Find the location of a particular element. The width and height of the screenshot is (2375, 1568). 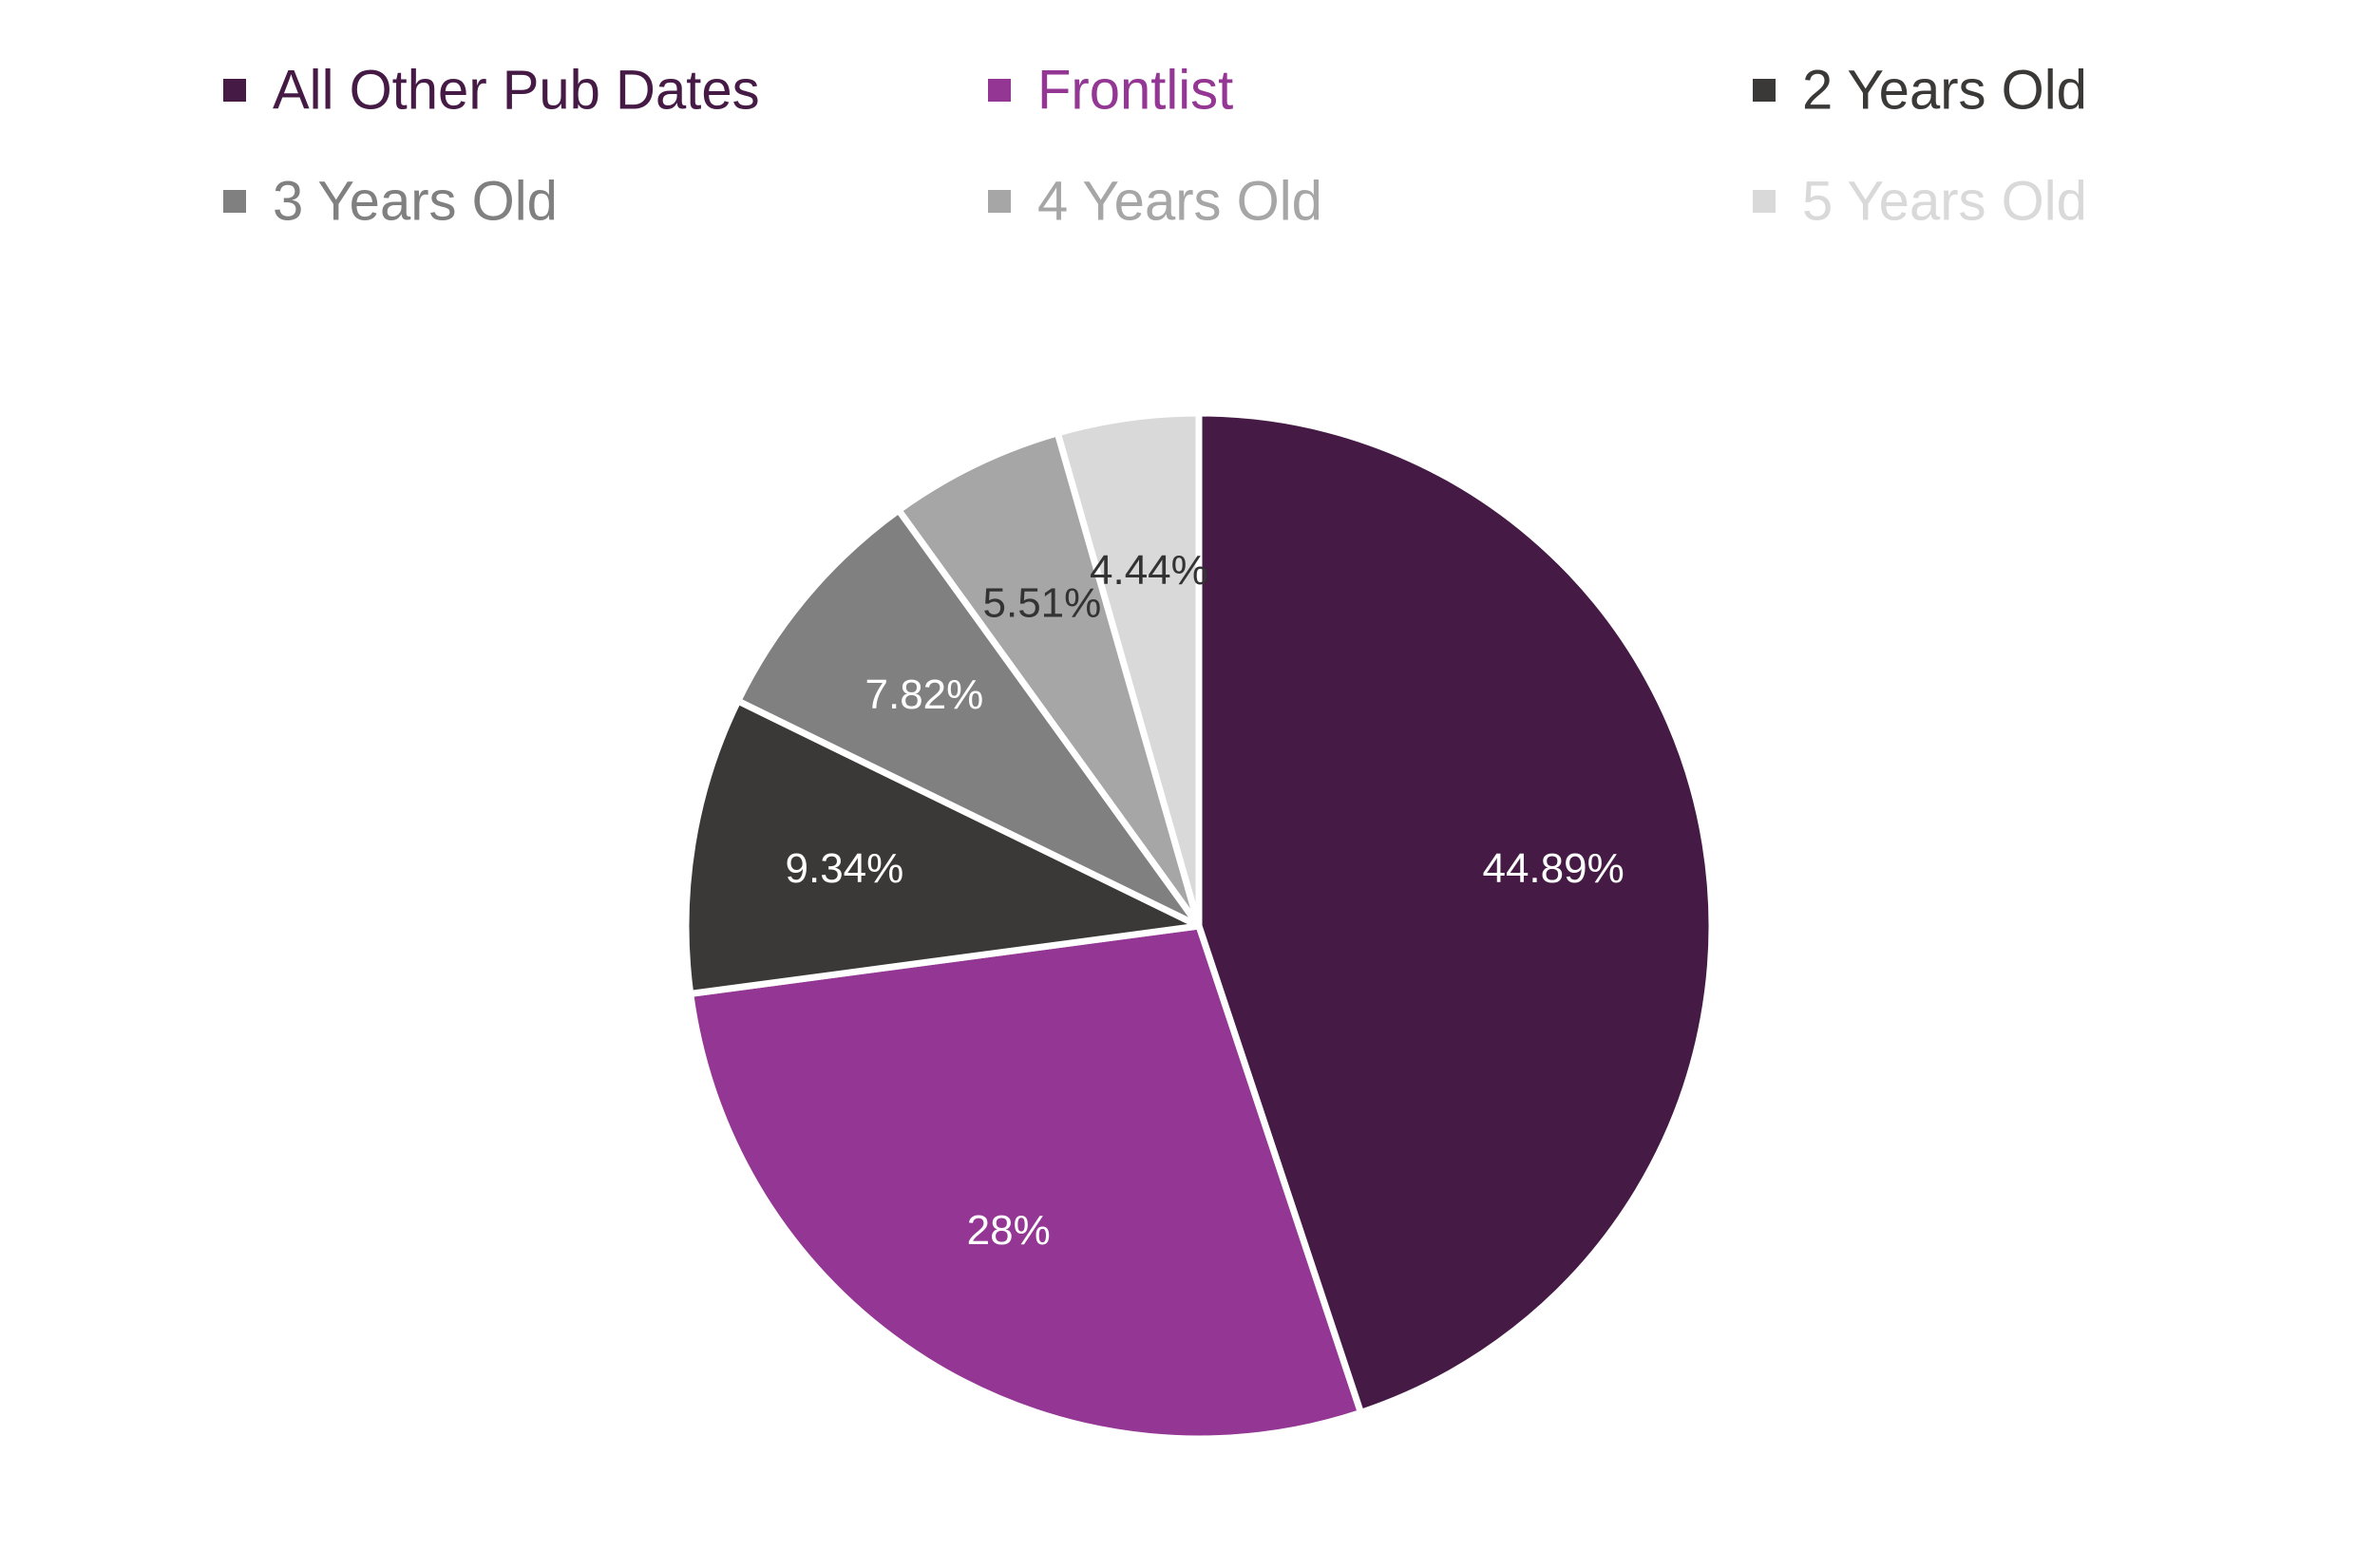

legend-item-2-years-old: 2 Years Old is located at coordinates (1920, 91).